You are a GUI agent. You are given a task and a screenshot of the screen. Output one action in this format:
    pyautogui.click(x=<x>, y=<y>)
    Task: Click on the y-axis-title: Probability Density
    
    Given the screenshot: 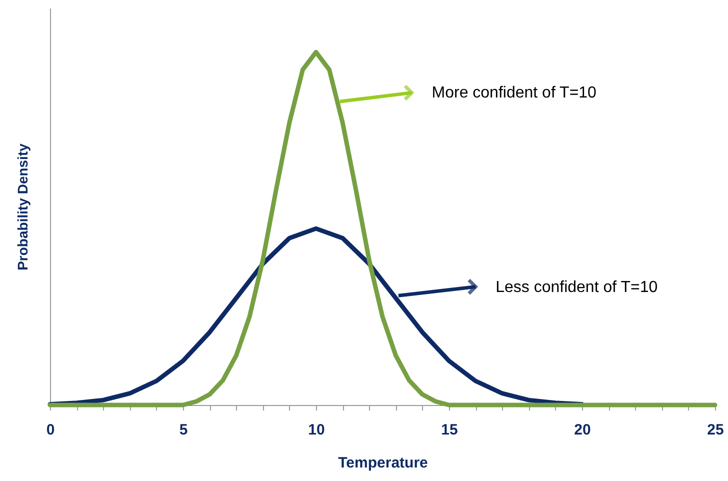 What is the action you would take?
    pyautogui.click(x=22, y=206)
    